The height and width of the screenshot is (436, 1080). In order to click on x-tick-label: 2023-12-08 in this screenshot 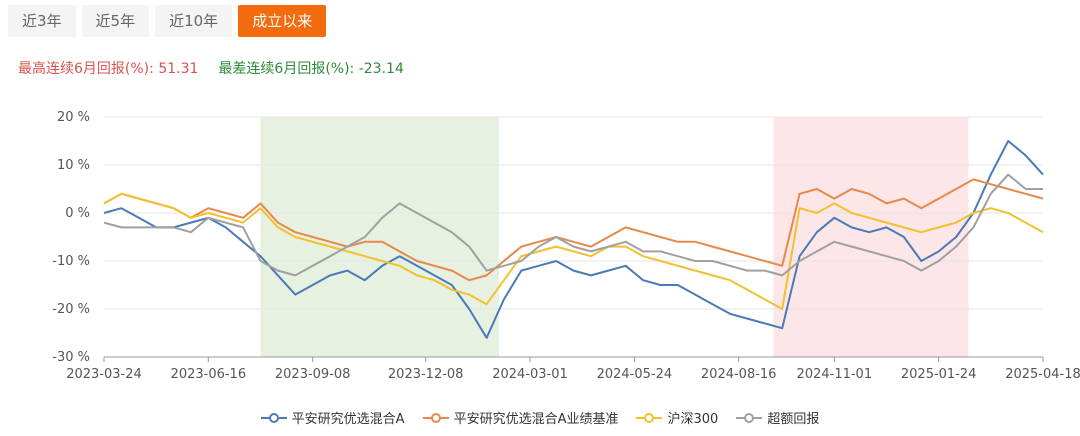, I will do `click(426, 374)`.